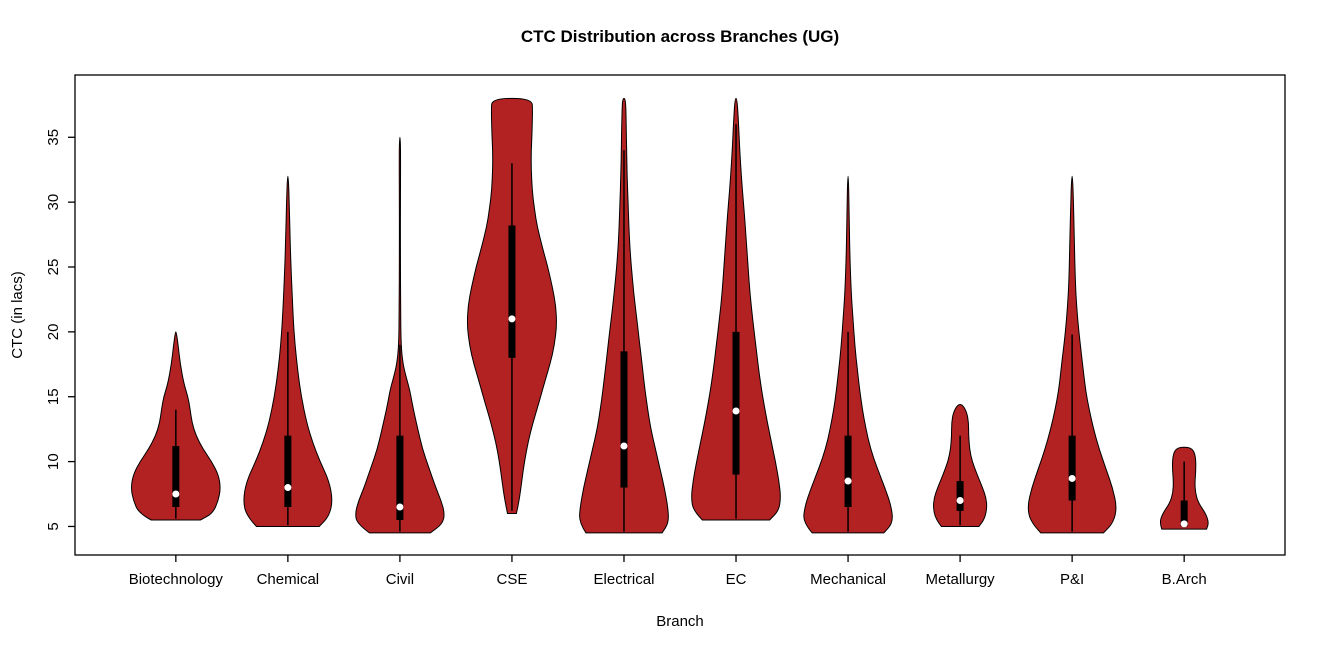 This screenshot has height=653, width=1327. I want to click on x-tick-label-b-arch: B.Arch, so click(1184, 579).